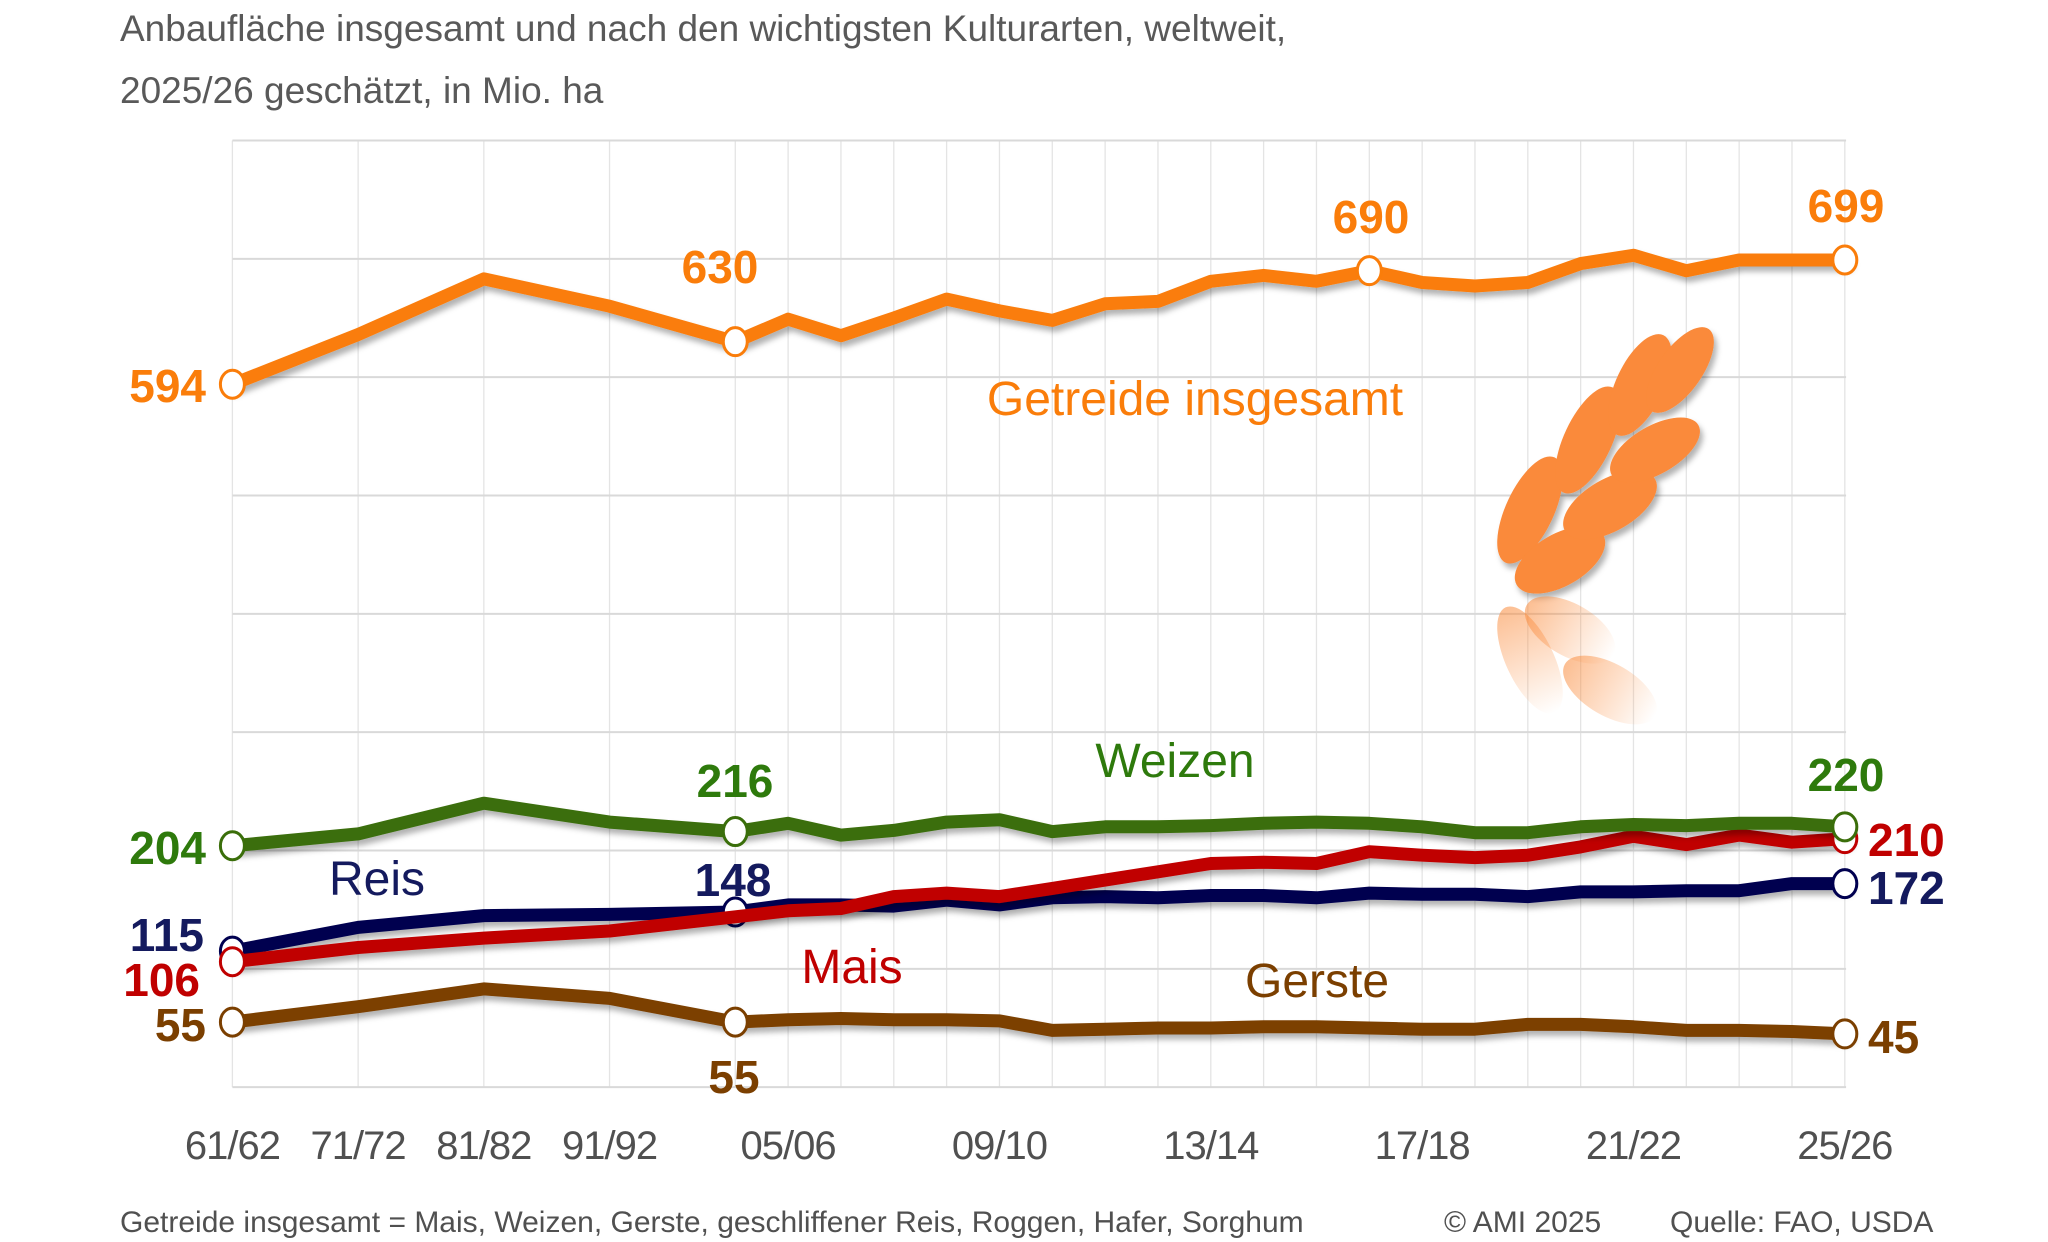 The width and height of the screenshot is (2048, 1242). Describe the element at coordinates (1211, 1146) in the screenshot. I see `x-tick-label: 13/14` at that location.